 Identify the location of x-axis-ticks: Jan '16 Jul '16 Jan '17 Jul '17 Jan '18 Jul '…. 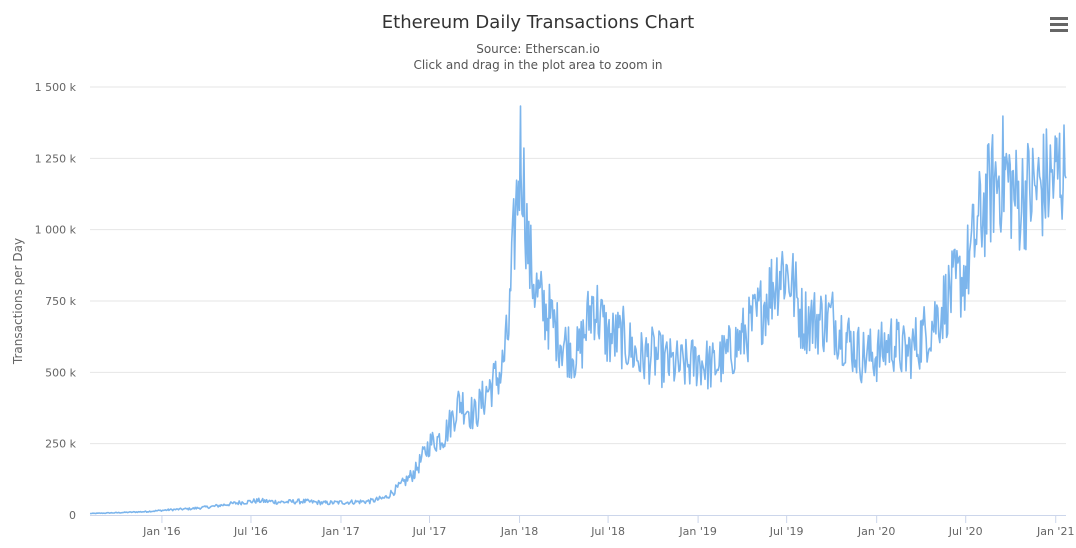
(608, 526).